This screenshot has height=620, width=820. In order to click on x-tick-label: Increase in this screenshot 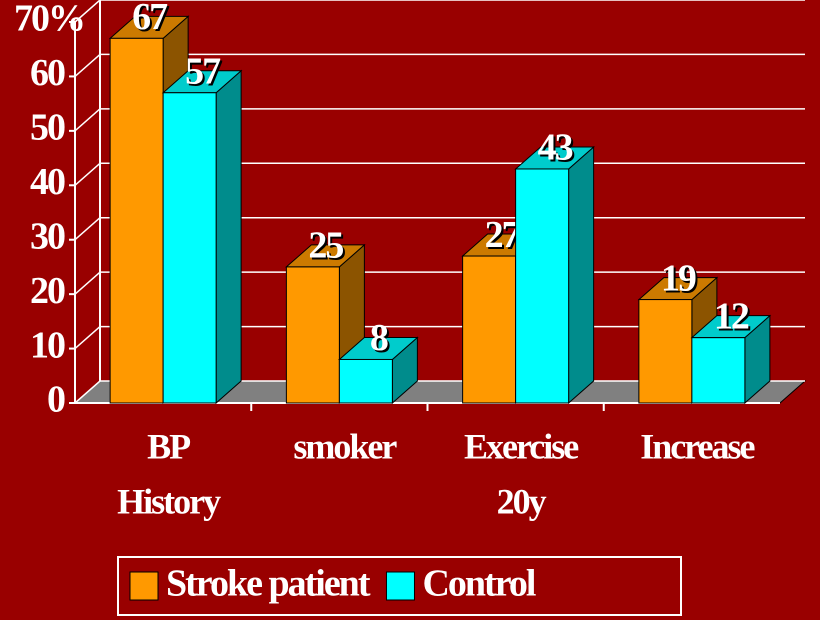, I will do `click(697, 446)`.